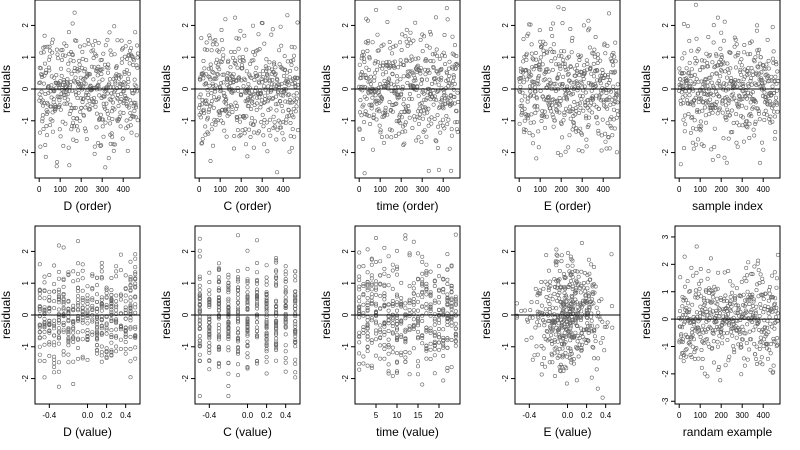 This screenshot has height=450, width=800. What do you see at coordinates (247, 206) in the screenshot?
I see `x-axis-label: C (order)` at bounding box center [247, 206].